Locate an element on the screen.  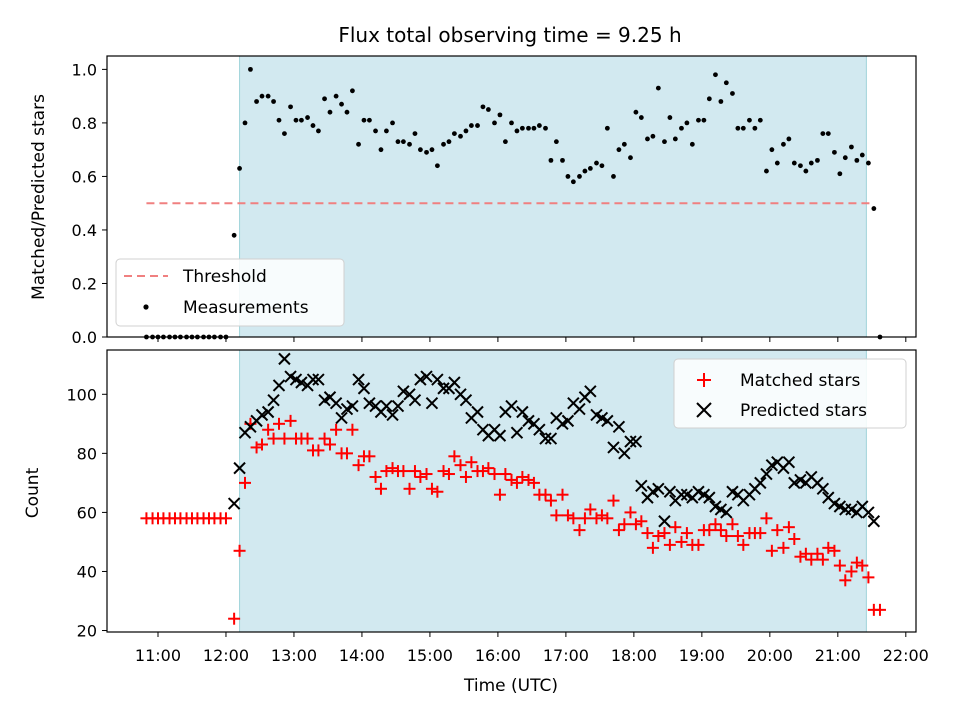
y-tick-label: 0.0 is located at coordinates (84, 337).